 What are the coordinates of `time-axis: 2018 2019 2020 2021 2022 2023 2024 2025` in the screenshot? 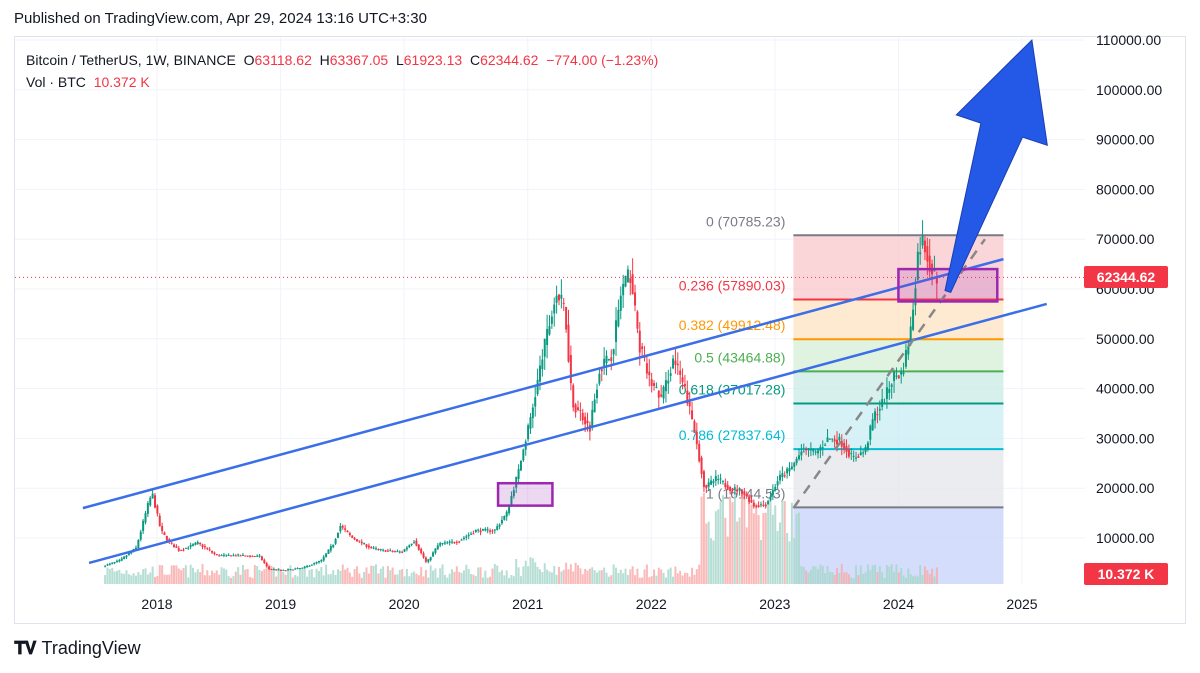 It's located at (589, 604).